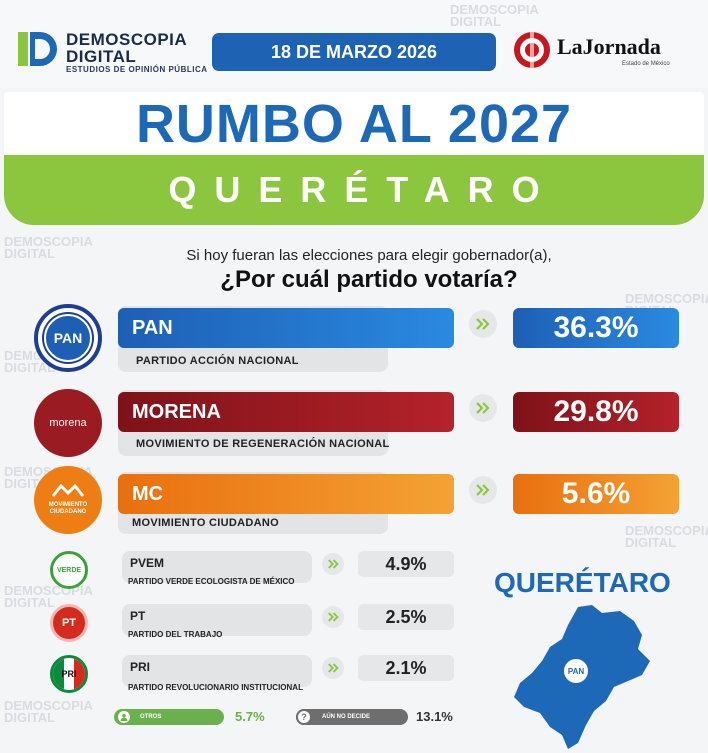  What do you see at coordinates (211, 581) in the screenshot?
I see `party-full-name: PARTIDO VERDE ECOLOGISTA DE MÉXICO` at bounding box center [211, 581].